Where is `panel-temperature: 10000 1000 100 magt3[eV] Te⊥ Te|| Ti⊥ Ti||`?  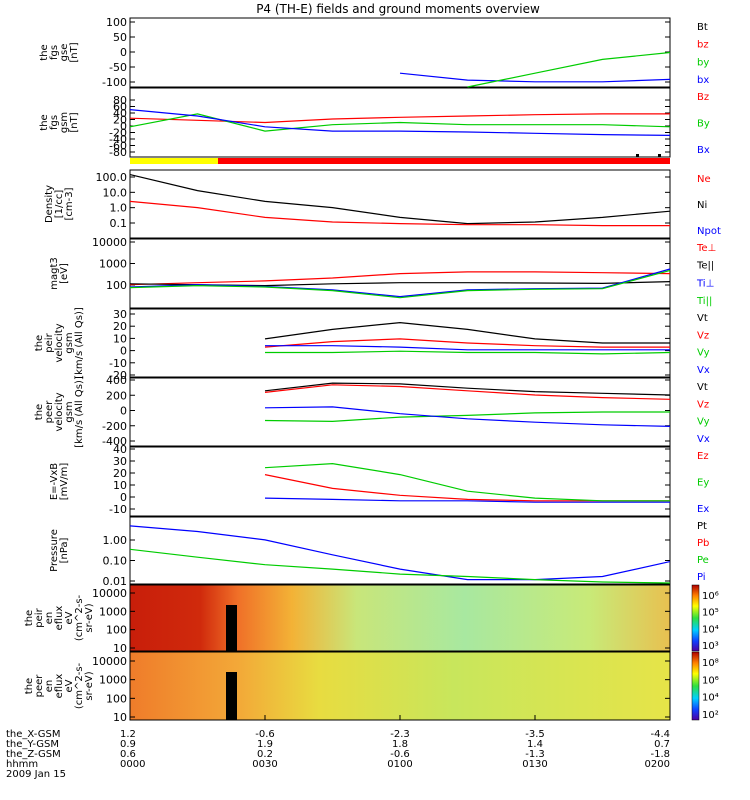
panel-temperature: 10000 1000 100 magt3[eV] Te⊥ Te|| Ti⊥ Ti|| is located at coordinates (382, 272).